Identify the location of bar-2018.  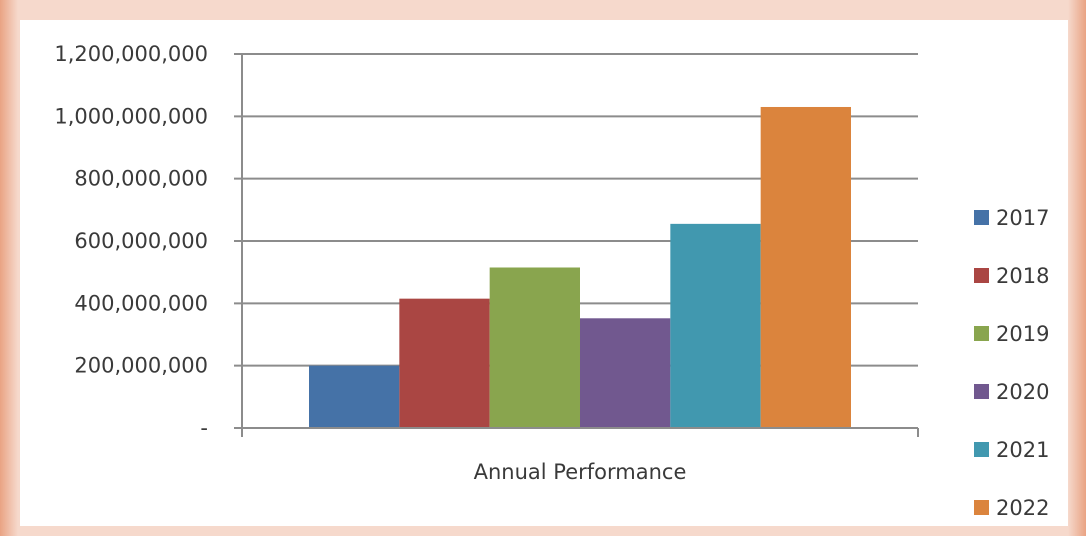
(444, 363).